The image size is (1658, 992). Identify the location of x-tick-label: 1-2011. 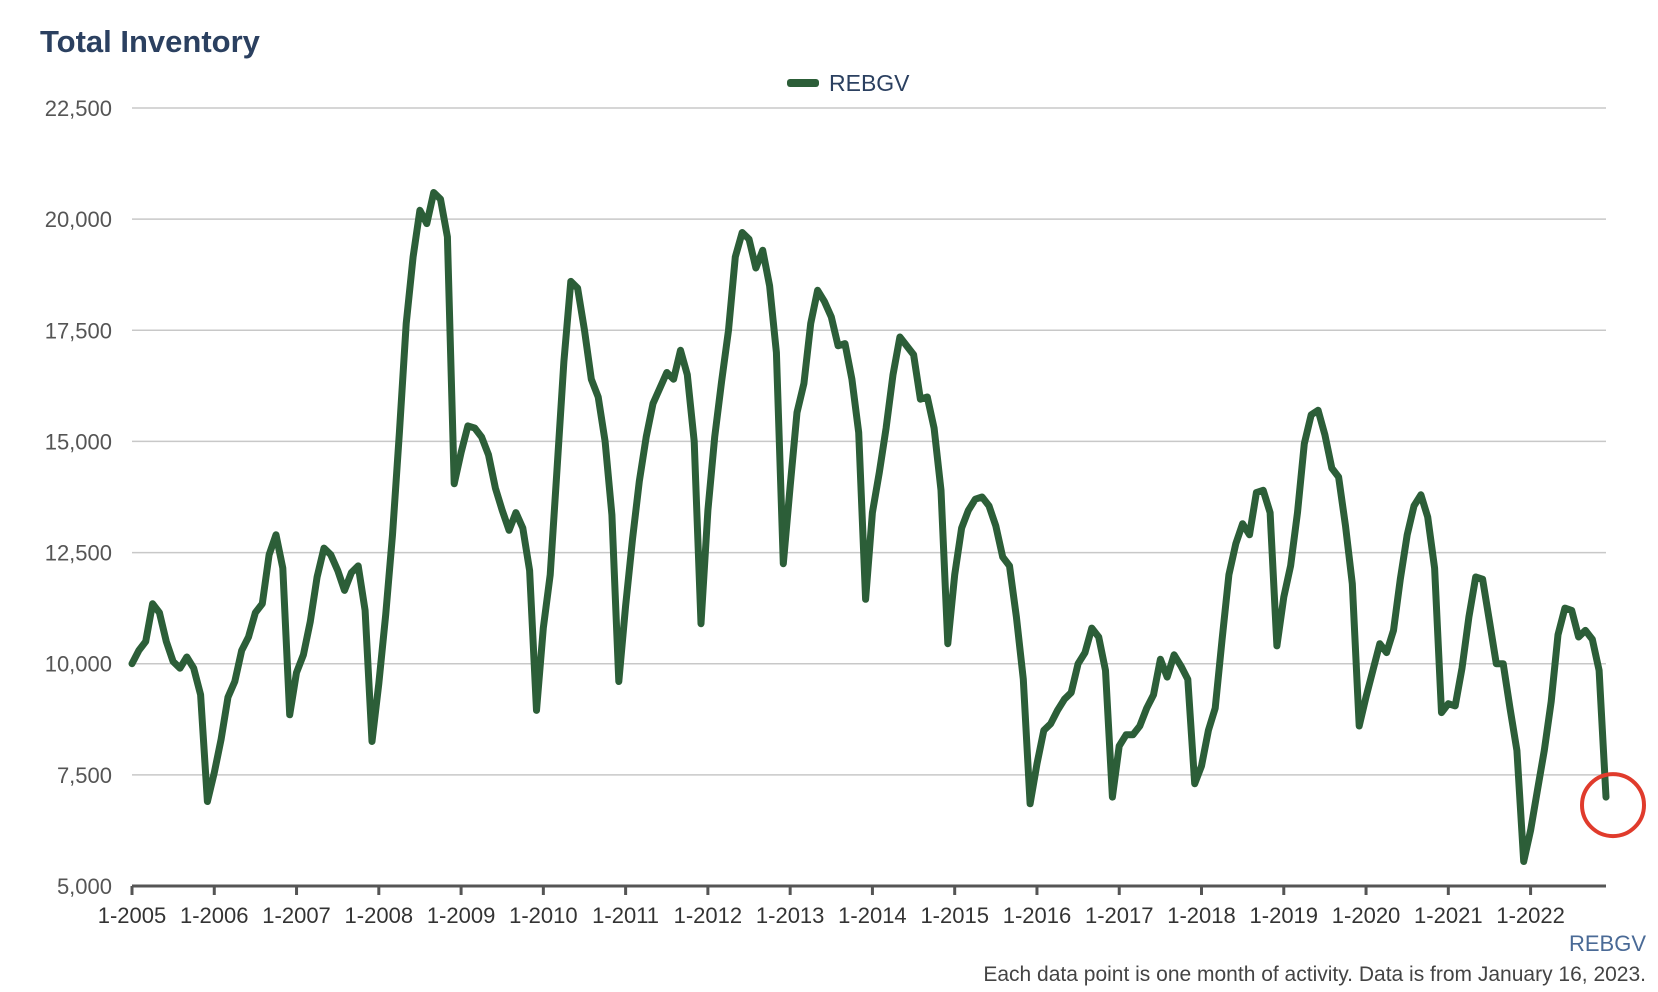
(625, 915).